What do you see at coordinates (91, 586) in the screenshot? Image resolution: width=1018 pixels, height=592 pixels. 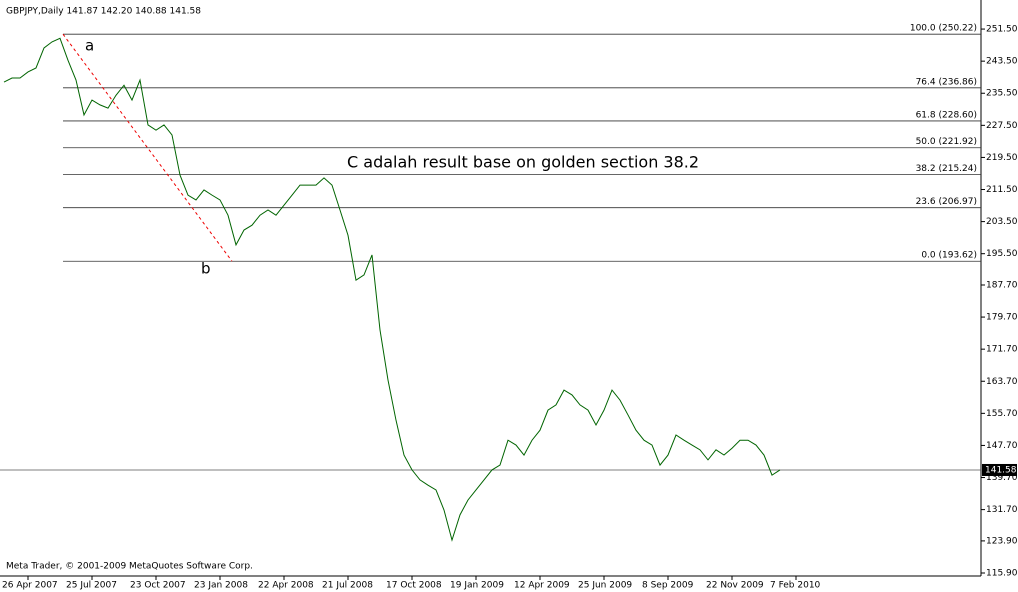 I see `x-tick-label: 25 Jul 2007` at bounding box center [91, 586].